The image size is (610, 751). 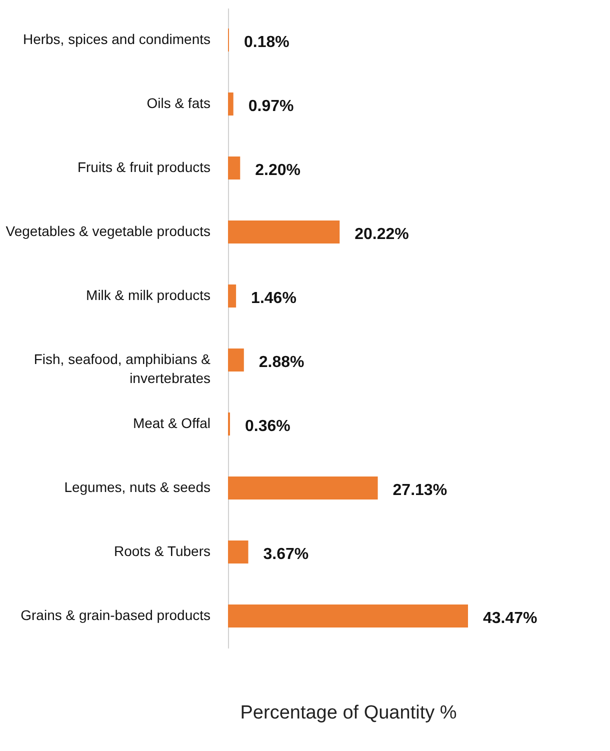 What do you see at coordinates (348, 713) in the screenshot?
I see `x-axis-title: Percentage of Quantity %` at bounding box center [348, 713].